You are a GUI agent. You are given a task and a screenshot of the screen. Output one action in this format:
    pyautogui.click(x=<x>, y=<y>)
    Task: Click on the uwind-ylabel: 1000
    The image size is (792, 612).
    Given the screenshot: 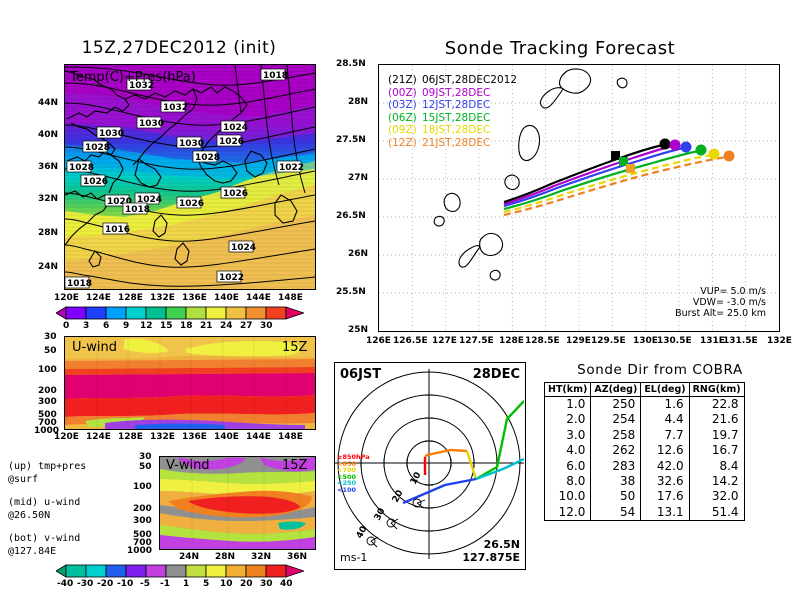 What is the action you would take?
    pyautogui.click(x=47, y=431)
    